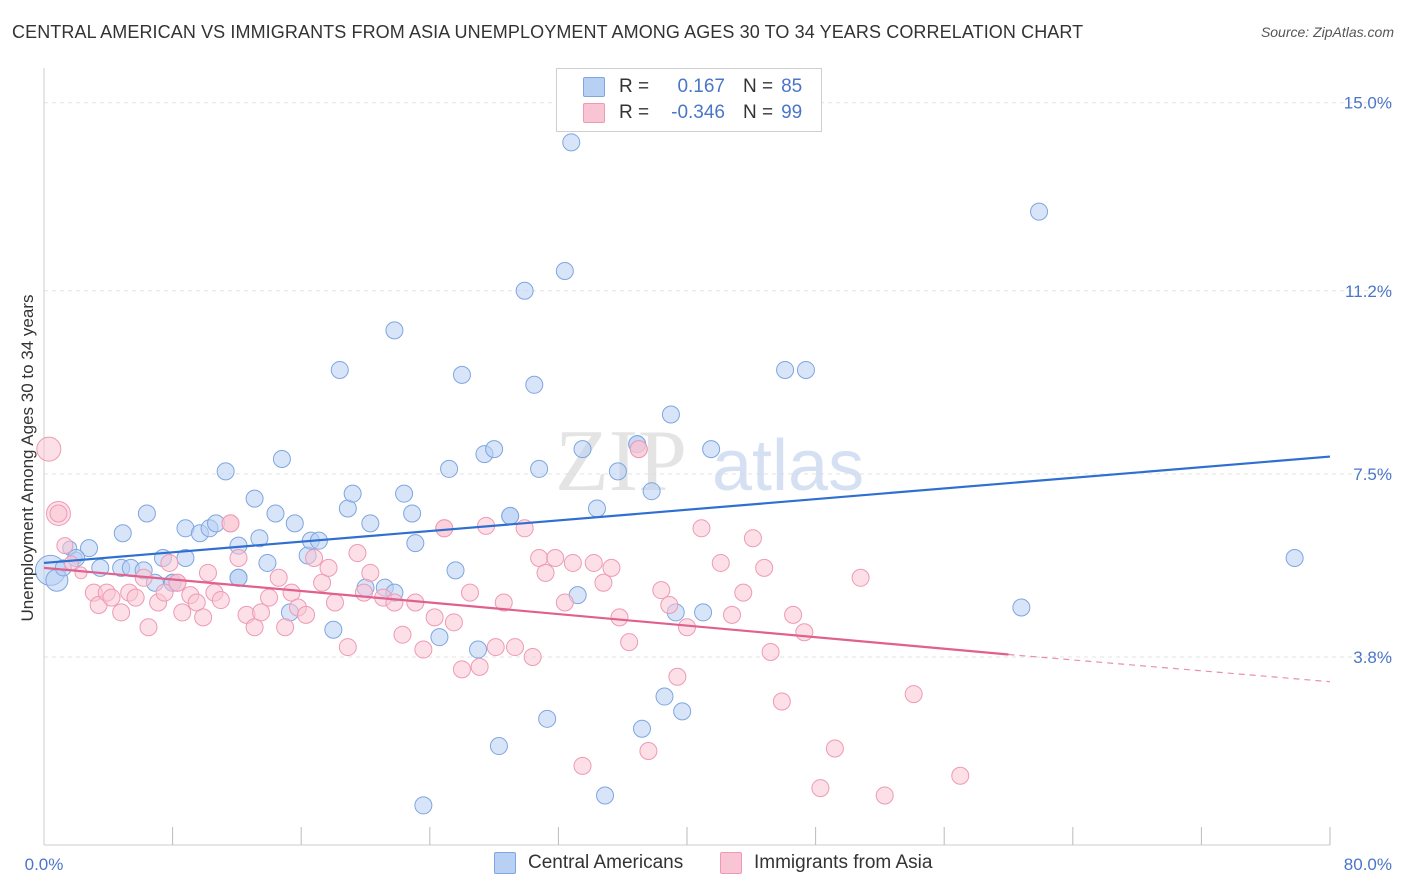 This screenshot has width=1406, height=892. What do you see at coordinates (1368, 291) in the screenshot?
I see `y-tick-label: 11.2%` at bounding box center [1368, 291].